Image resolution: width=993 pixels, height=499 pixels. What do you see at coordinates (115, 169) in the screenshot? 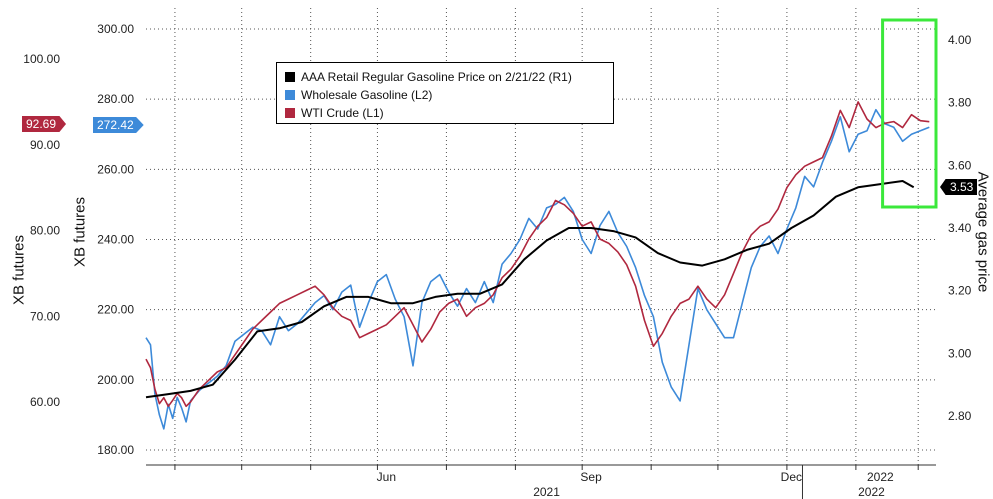
I see `tick-label-left2: 260.00` at bounding box center [115, 169].